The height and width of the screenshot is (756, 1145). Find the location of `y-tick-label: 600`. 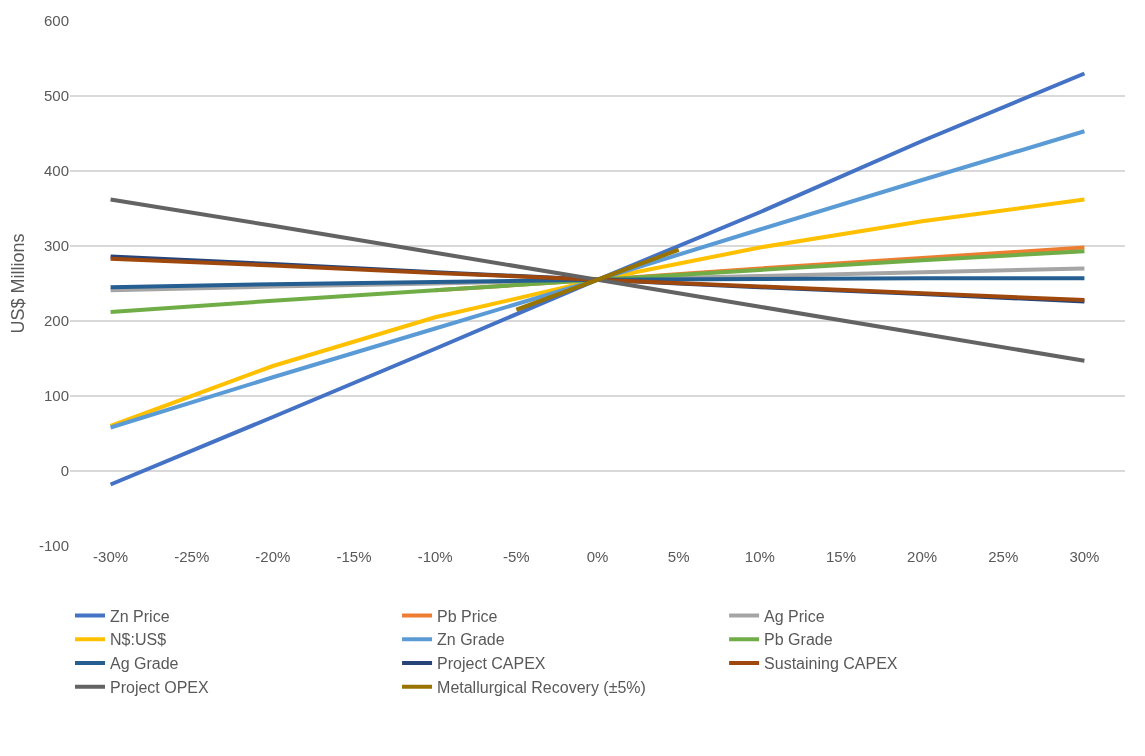

y-tick-label: 600 is located at coordinates (56, 21).